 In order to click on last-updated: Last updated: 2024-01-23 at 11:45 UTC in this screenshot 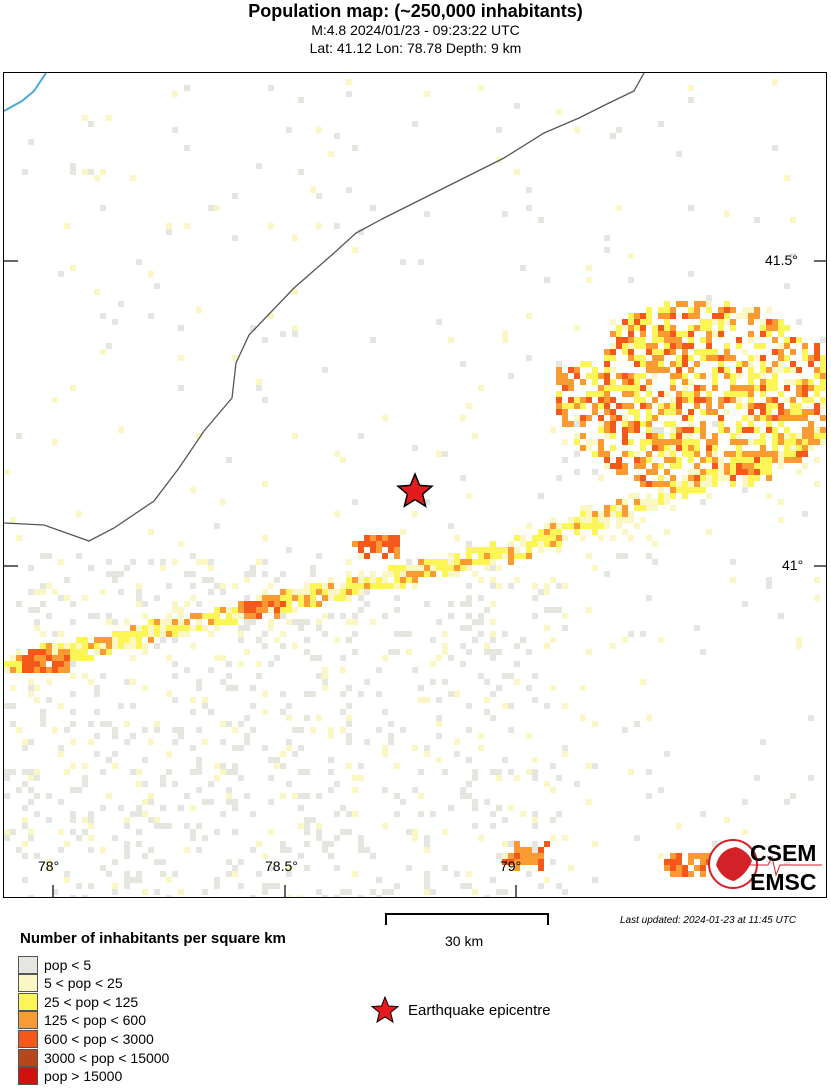, I will do `click(708, 920)`.